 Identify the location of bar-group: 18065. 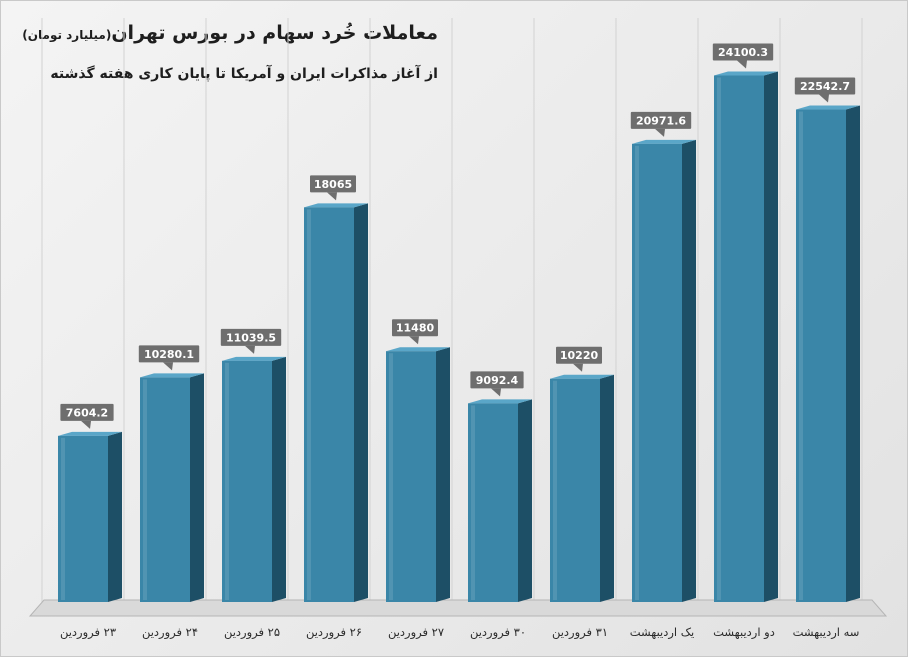
(336, 389).